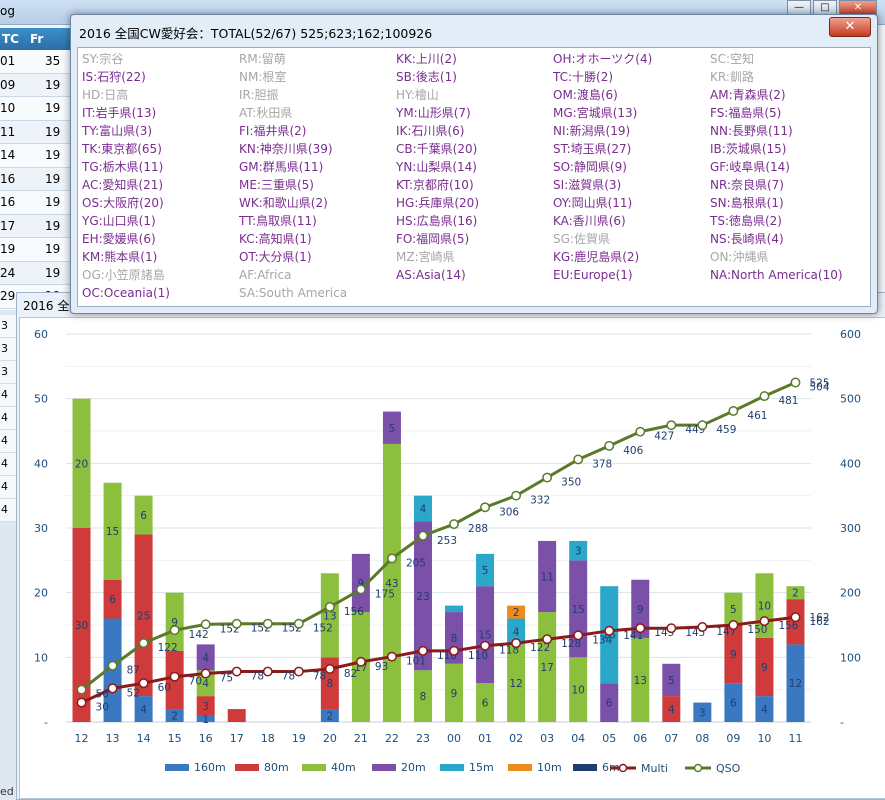  I want to click on prefecture-entry: KR:釧路, so click(732, 77).